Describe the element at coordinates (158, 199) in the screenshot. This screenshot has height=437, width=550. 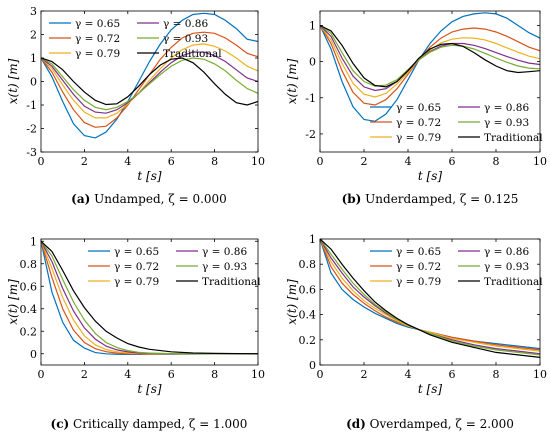
I see `caption-text: Undamped, ζ = 0.000` at that location.